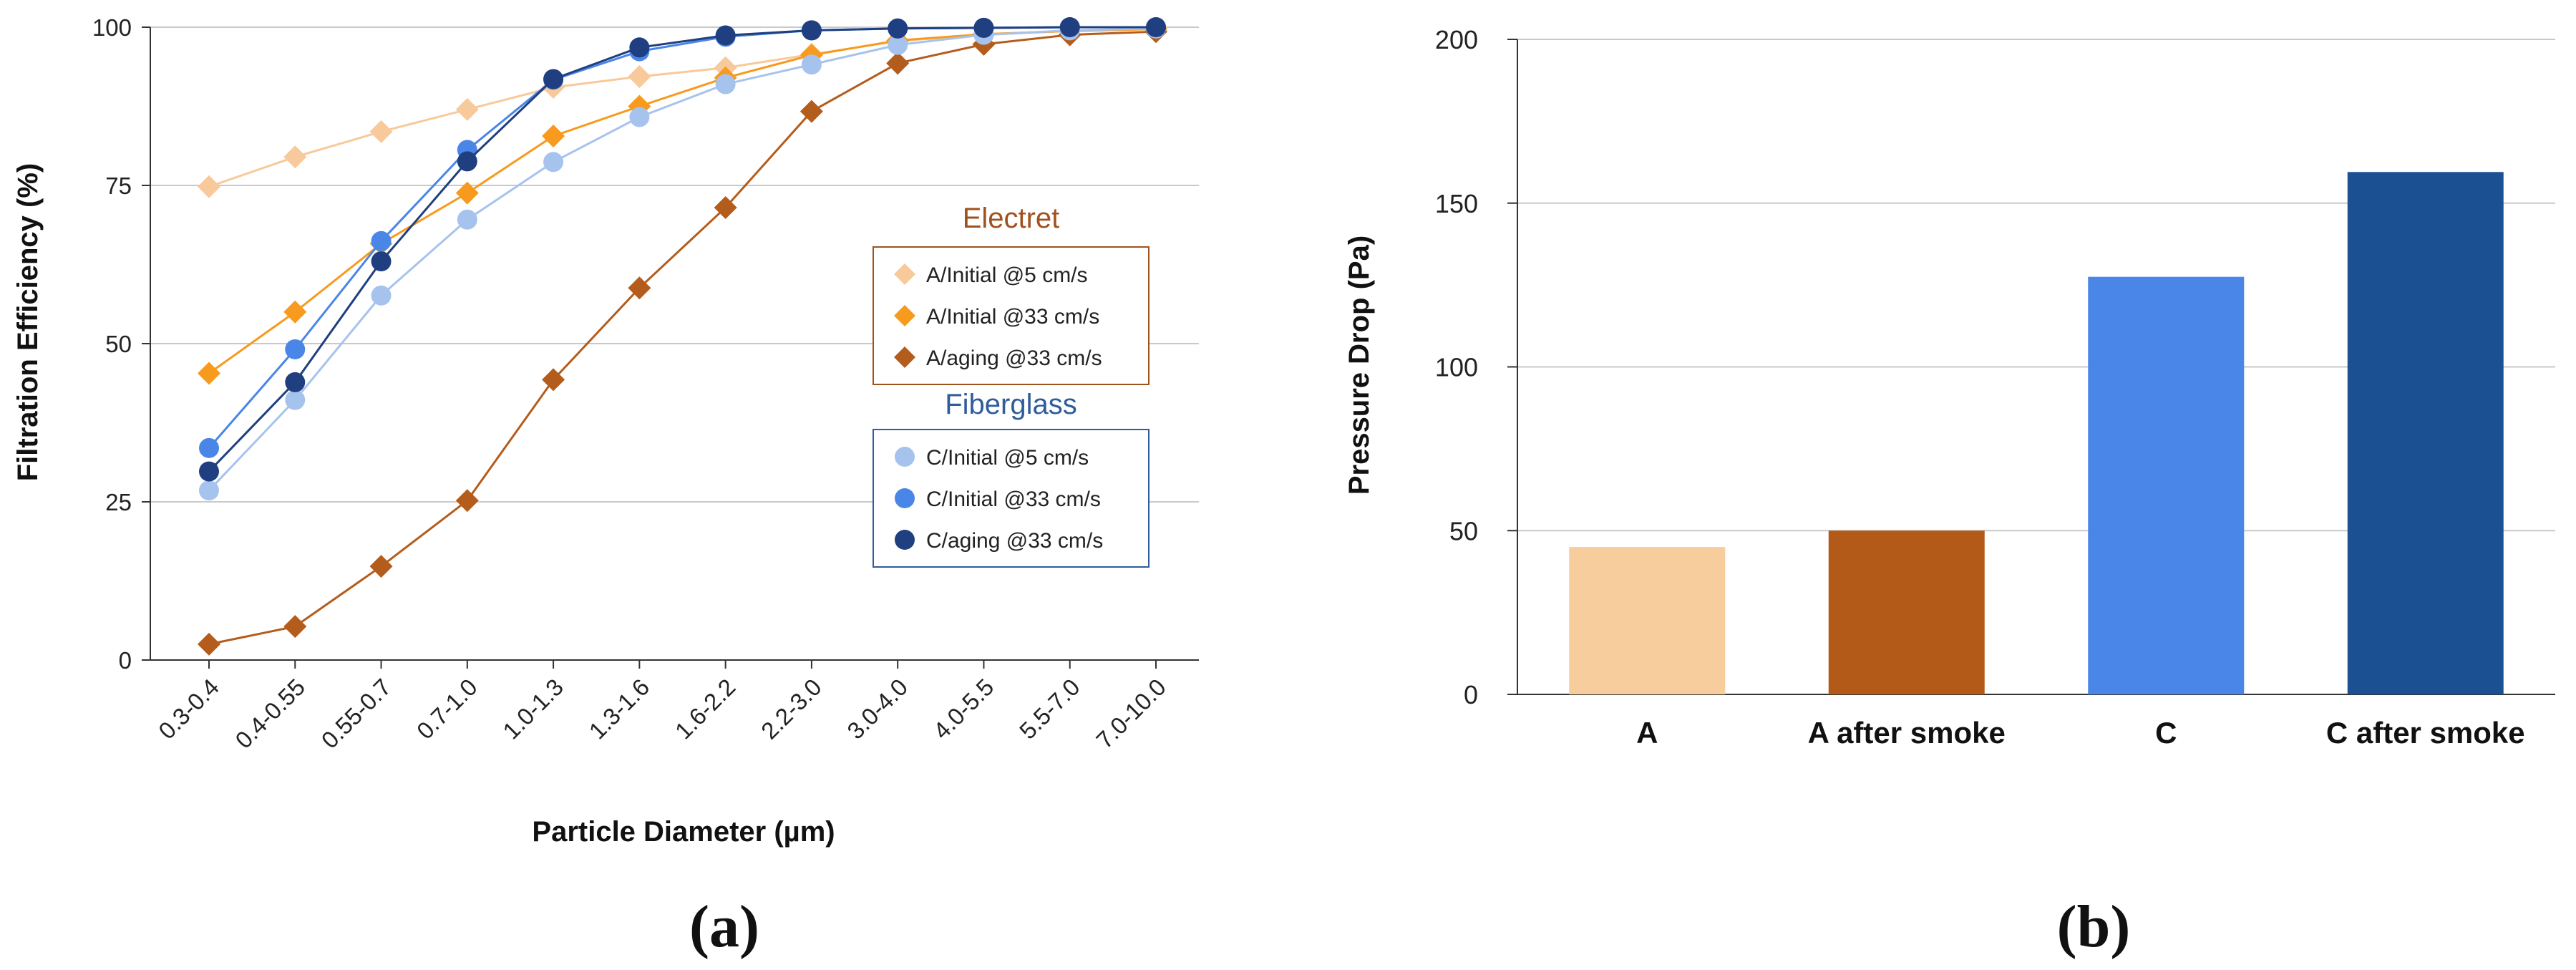 This screenshot has width=2576, height=970. What do you see at coordinates (447, 709) in the screenshot?
I see `x-tick-label: 0.7-1.0` at bounding box center [447, 709].